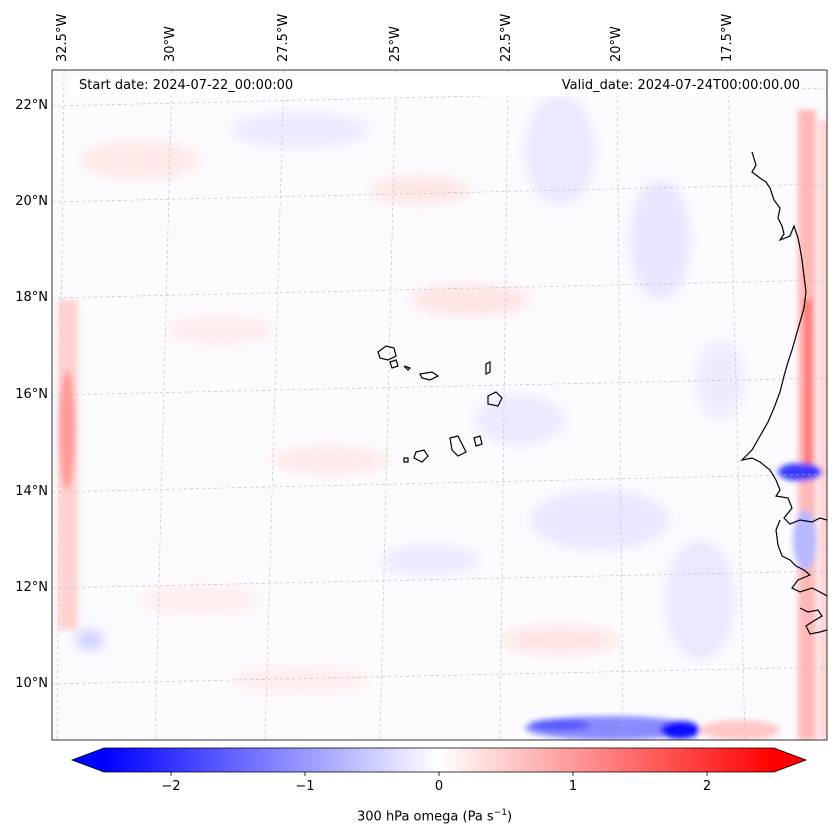 This screenshot has width=837, height=839. I want to click on colorbar-body, so click(439, 760).